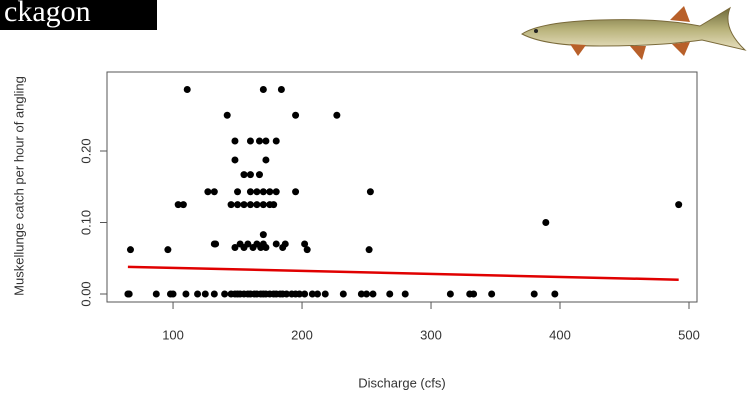 This screenshot has height=401, width=748. Describe the element at coordinates (47, 14) in the screenshot. I see `chart-title: ckagon` at that location.